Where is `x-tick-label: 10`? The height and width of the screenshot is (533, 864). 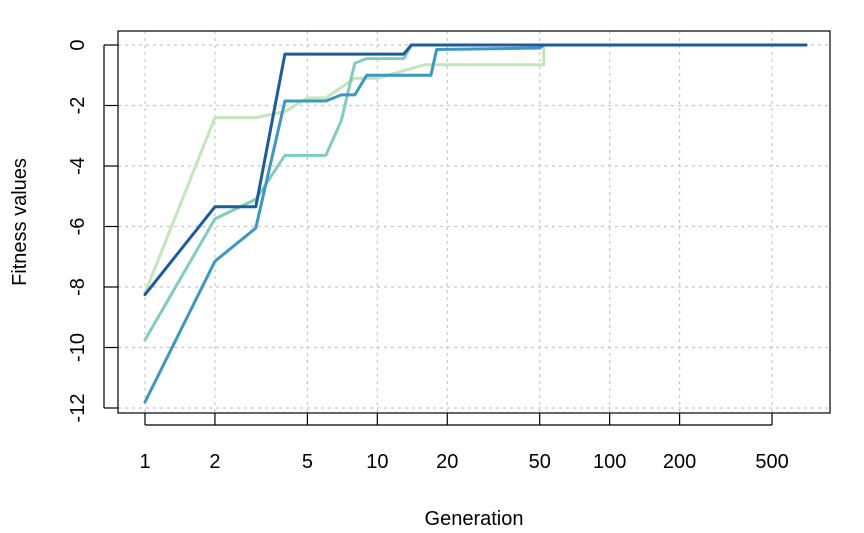 x-tick-label: 10 is located at coordinates (377, 462).